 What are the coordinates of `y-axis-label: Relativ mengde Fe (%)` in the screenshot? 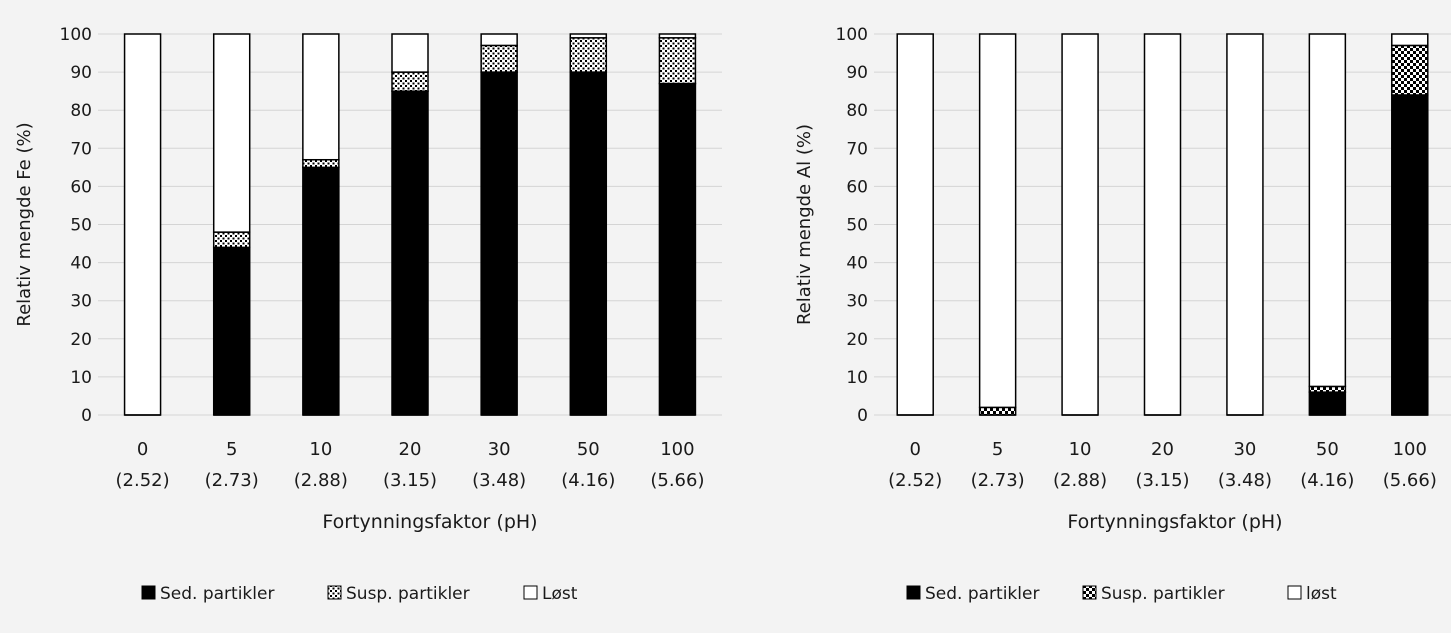 It's located at (24, 224).